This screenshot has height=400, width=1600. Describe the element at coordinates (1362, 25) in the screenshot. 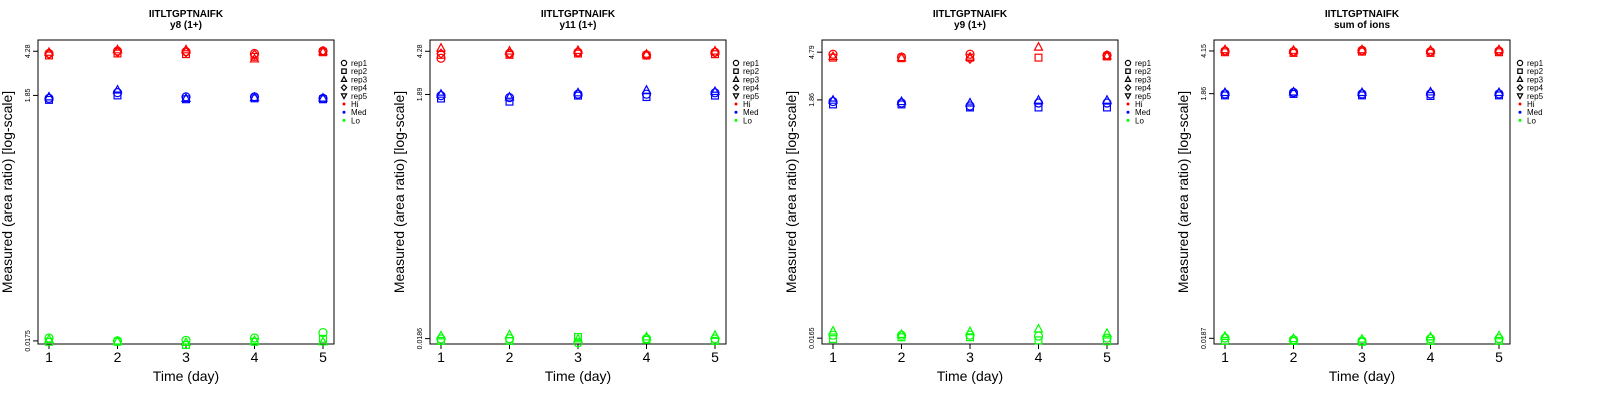

I see `chart-subtitle: sum of ions` at that location.